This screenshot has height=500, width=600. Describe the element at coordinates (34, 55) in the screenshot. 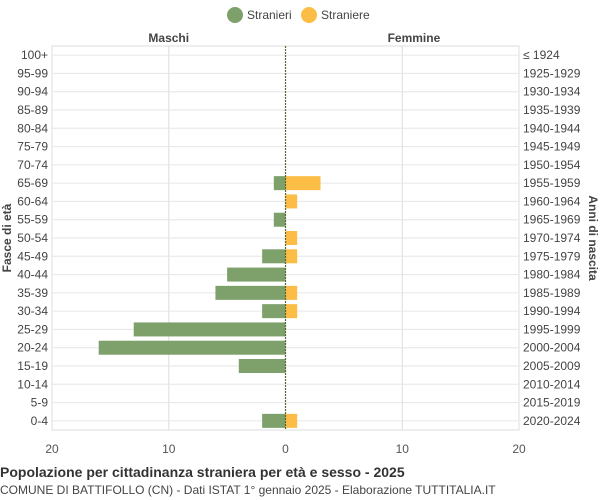

I see `age-group-label: 100+` at that location.